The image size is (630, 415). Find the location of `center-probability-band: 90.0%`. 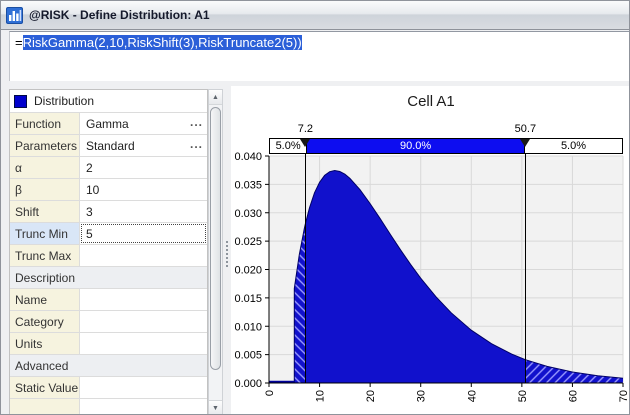

center-probability-band: 90.0% is located at coordinates (415, 146).